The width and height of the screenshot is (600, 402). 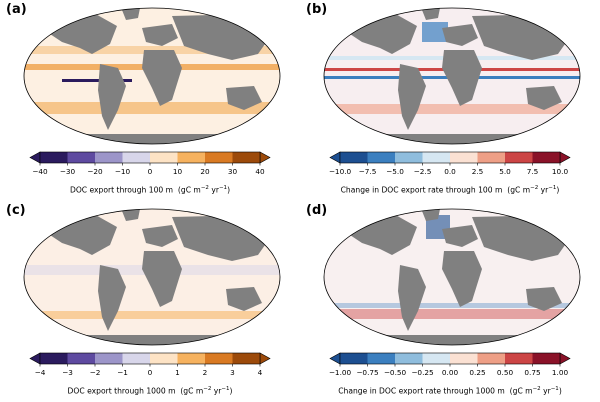 I want to click on colorbar-tick-label: −20, so click(x=95, y=171).